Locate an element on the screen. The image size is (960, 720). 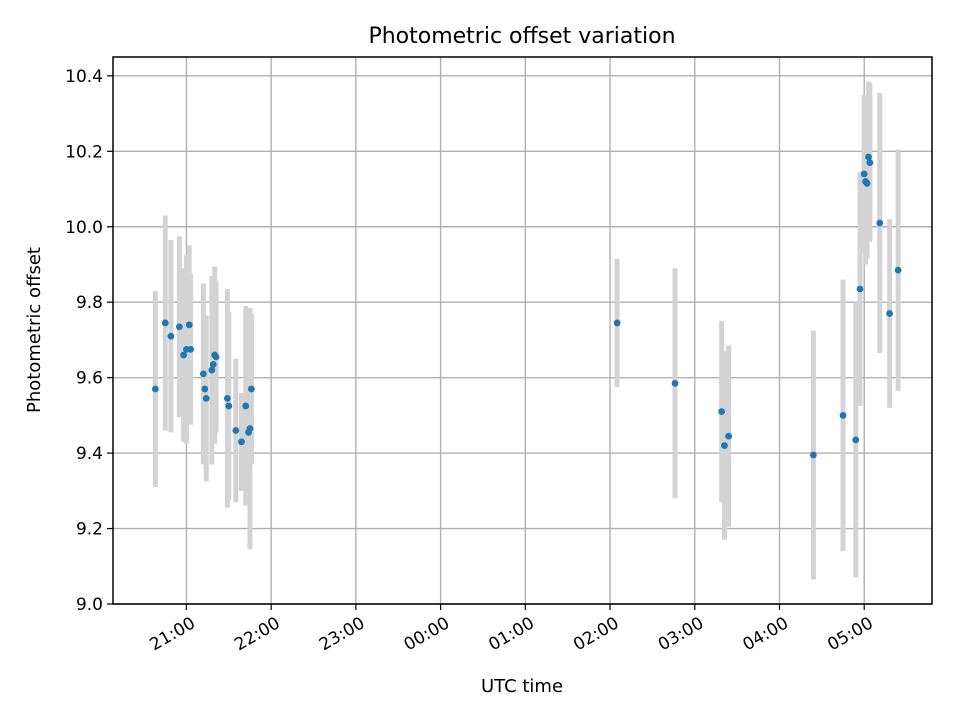
x-tick-label: 21:00 is located at coordinates (172, 634).